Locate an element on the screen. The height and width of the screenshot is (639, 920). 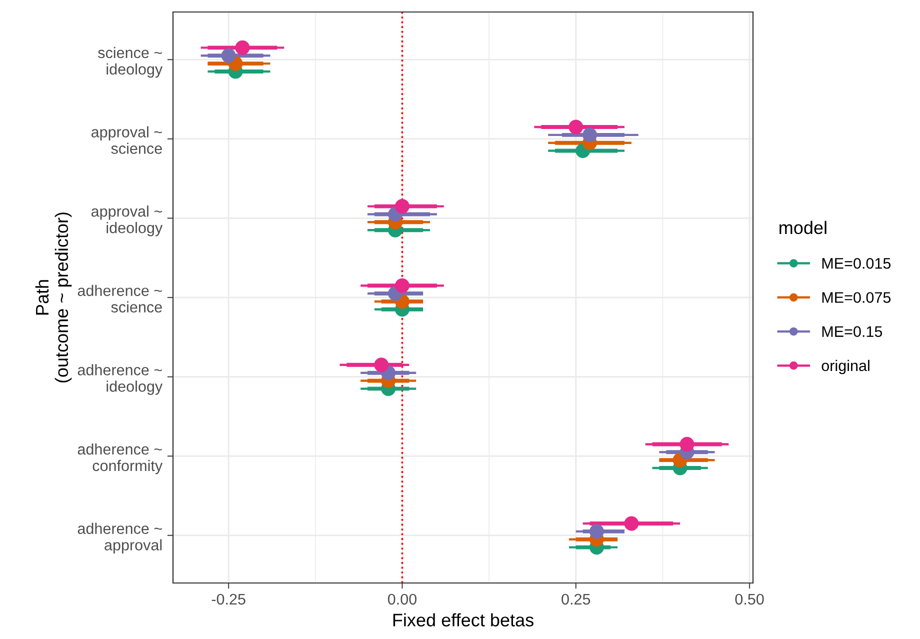
y-tick-label: adherence ~ conformity is located at coordinates (120, 458).